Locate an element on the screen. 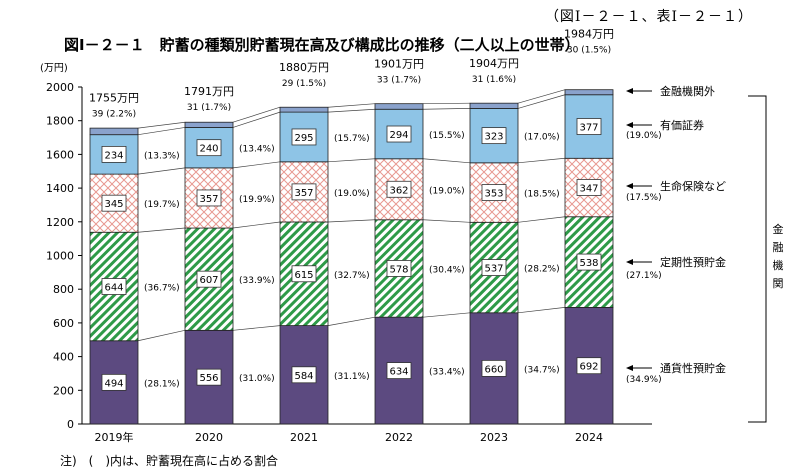 The width and height of the screenshot is (811, 476). value-label: 240 is located at coordinates (208, 149).